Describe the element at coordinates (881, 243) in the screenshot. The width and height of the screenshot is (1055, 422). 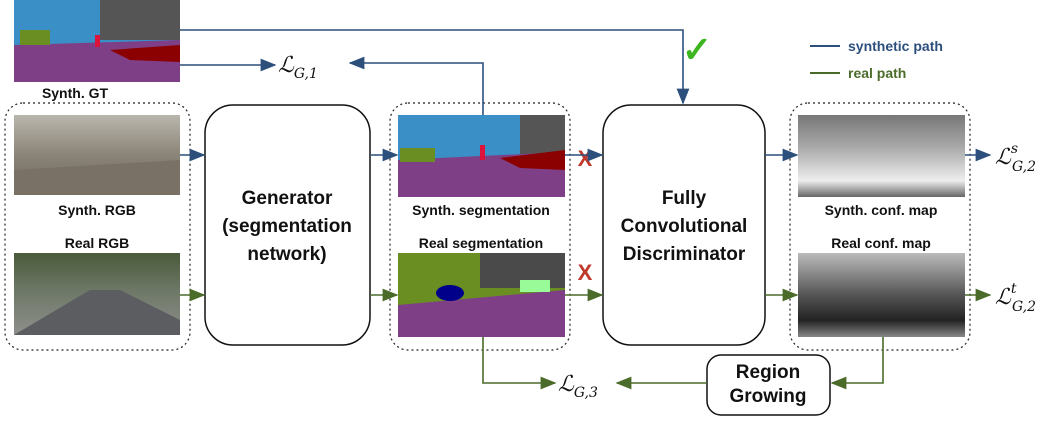
I see `image-label: Real conf. map` at that location.